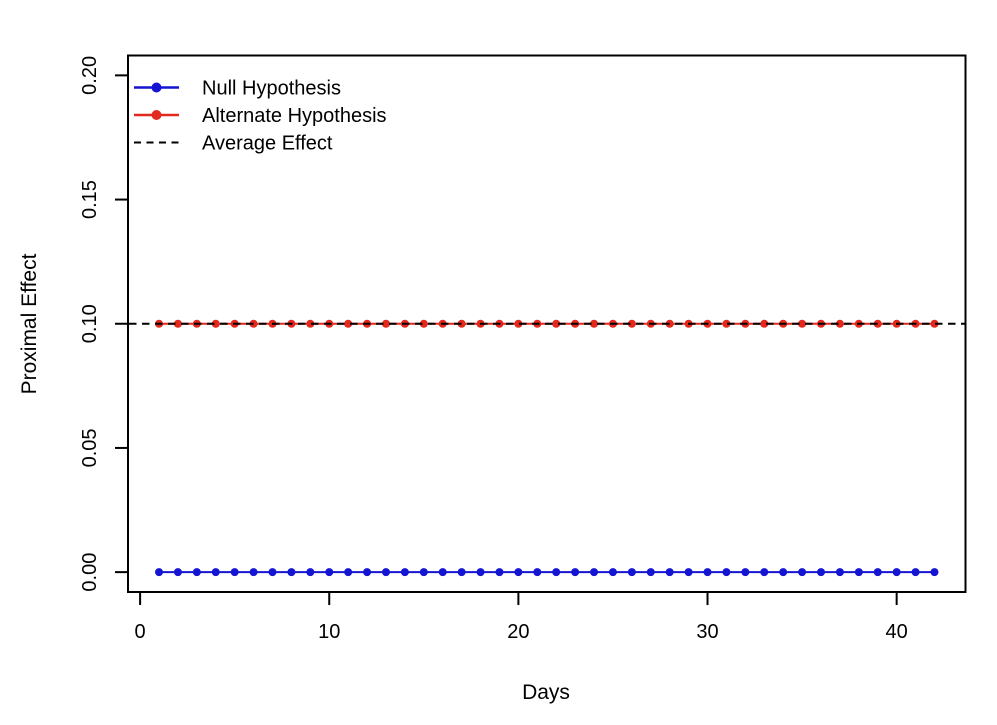  What do you see at coordinates (90, 199) in the screenshot?
I see `y-tick-label: 0.15` at bounding box center [90, 199].